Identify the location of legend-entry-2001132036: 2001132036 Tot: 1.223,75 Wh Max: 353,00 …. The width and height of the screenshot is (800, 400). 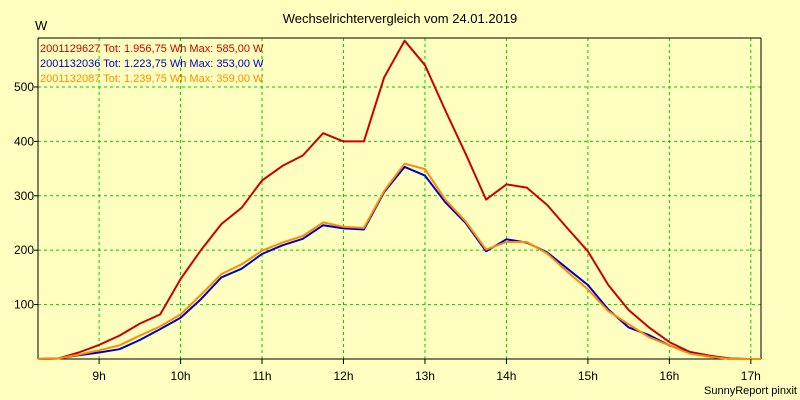
(152, 64).